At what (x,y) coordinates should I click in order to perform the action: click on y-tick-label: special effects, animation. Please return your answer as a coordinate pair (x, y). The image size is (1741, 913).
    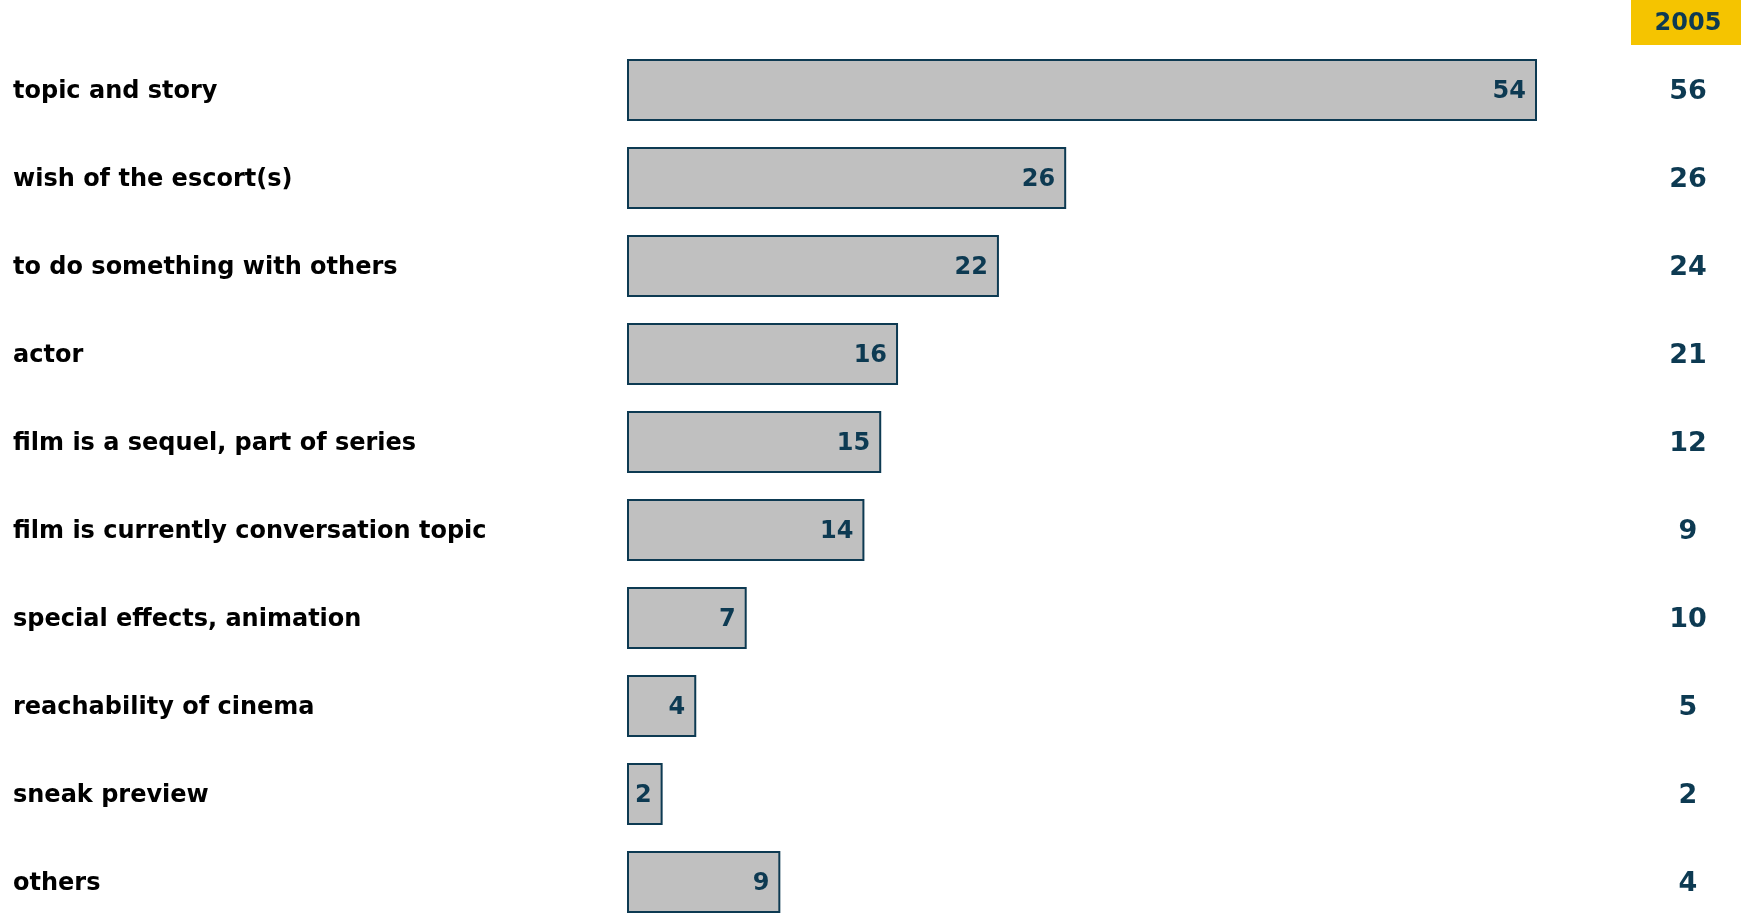
    Looking at the image, I should click on (187, 618).